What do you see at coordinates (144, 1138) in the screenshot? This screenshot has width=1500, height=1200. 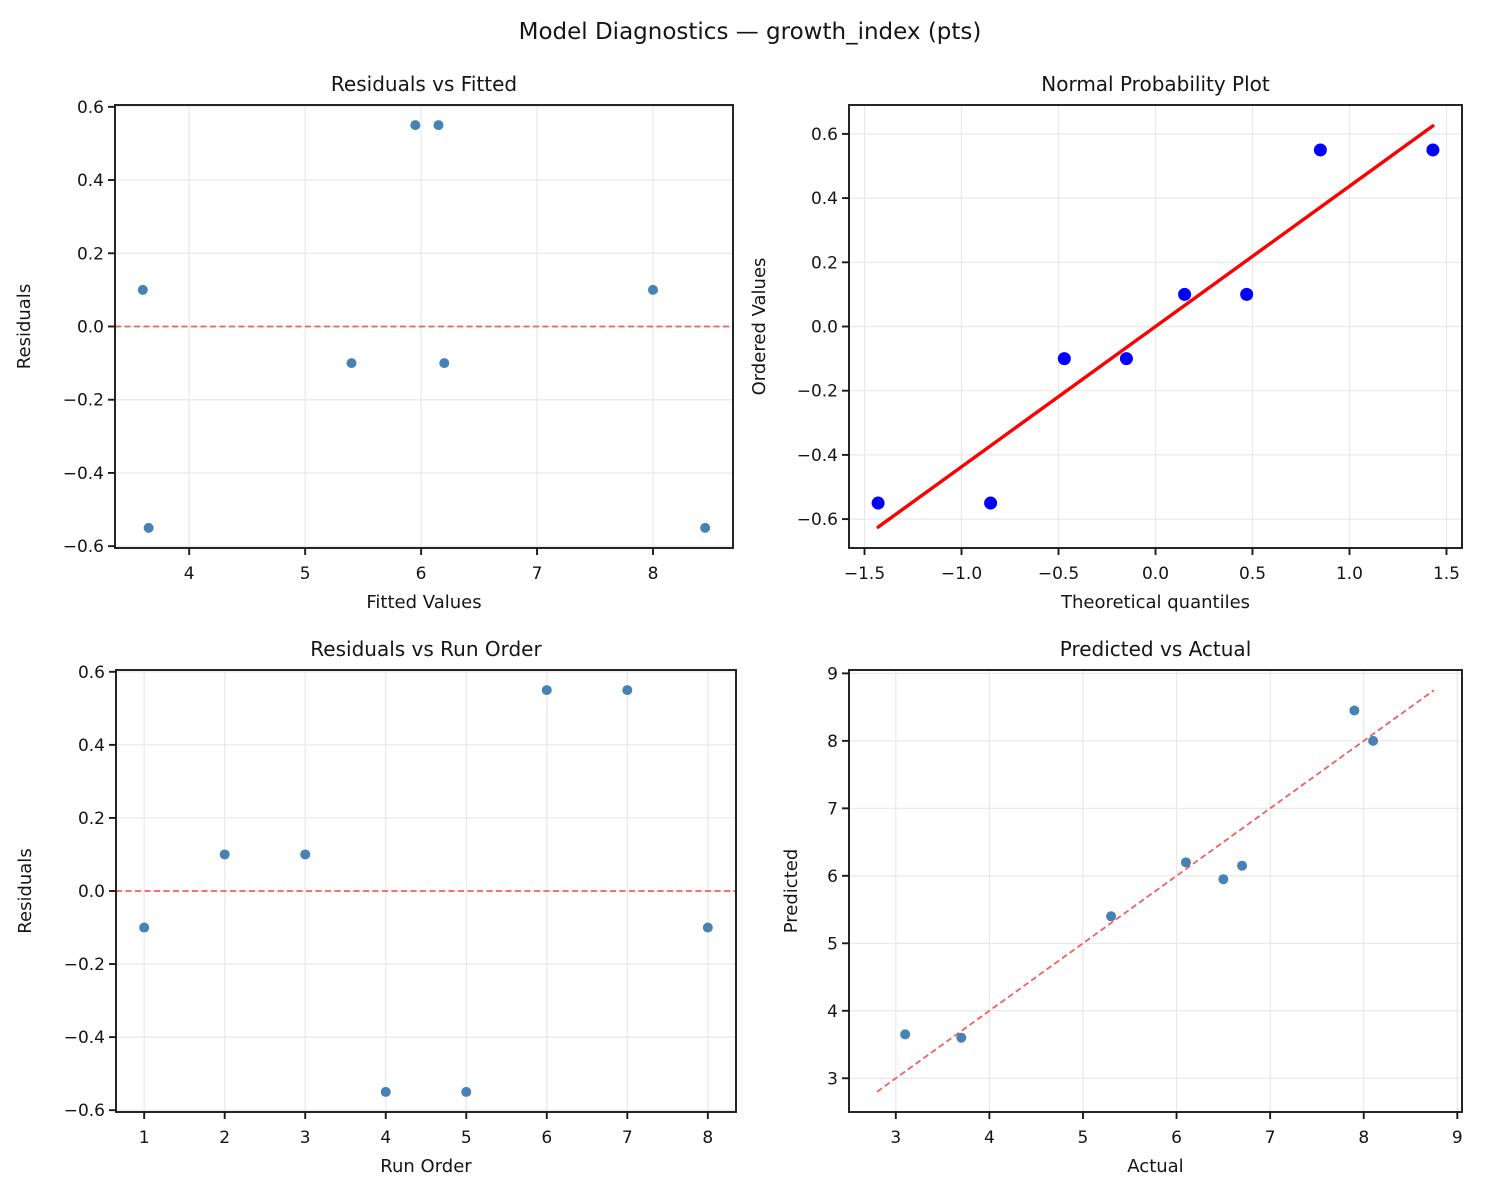 I see `x-tick-label: 1` at bounding box center [144, 1138].